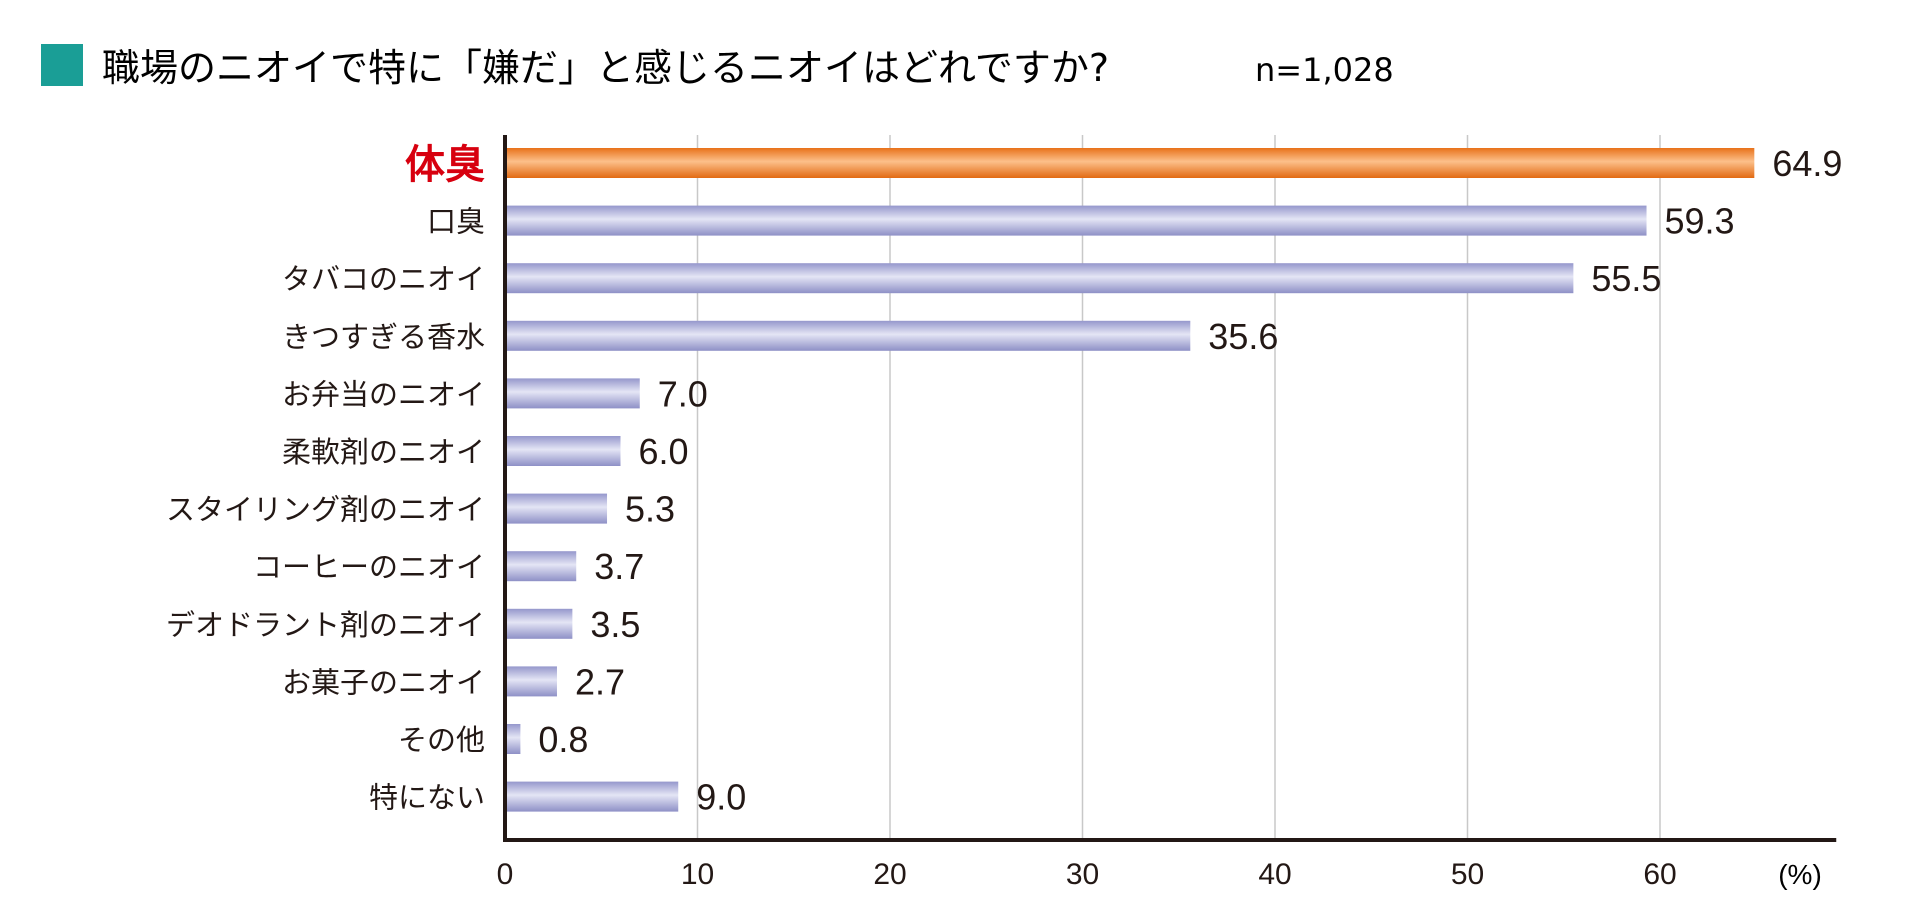 This screenshot has width=1912, height=914. What do you see at coordinates (721, 797) in the screenshot?
I see `value-label: 9.0` at bounding box center [721, 797].